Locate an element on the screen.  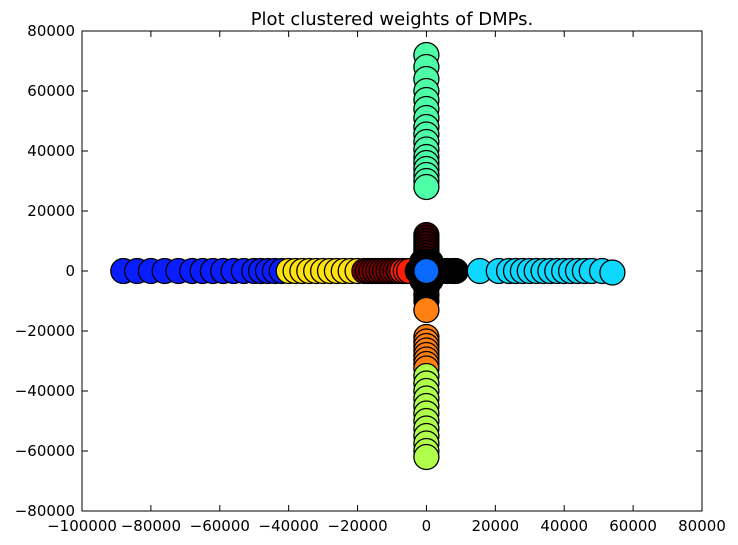
x-tick-label: −80000 is located at coordinates (151, 526).